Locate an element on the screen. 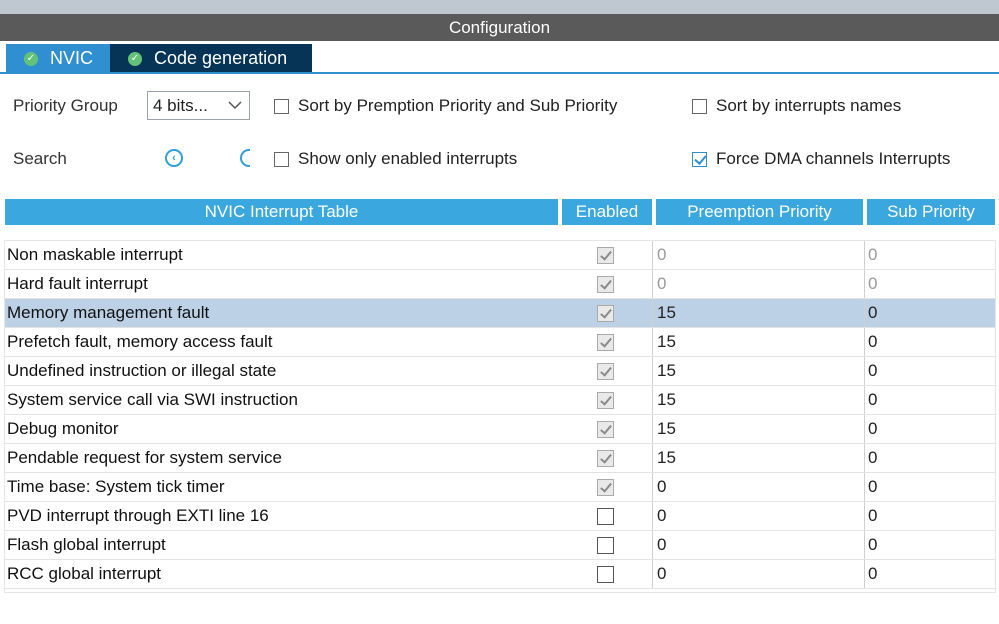 The height and width of the screenshot is (624, 999). window-title: Configuration is located at coordinates (499, 27).